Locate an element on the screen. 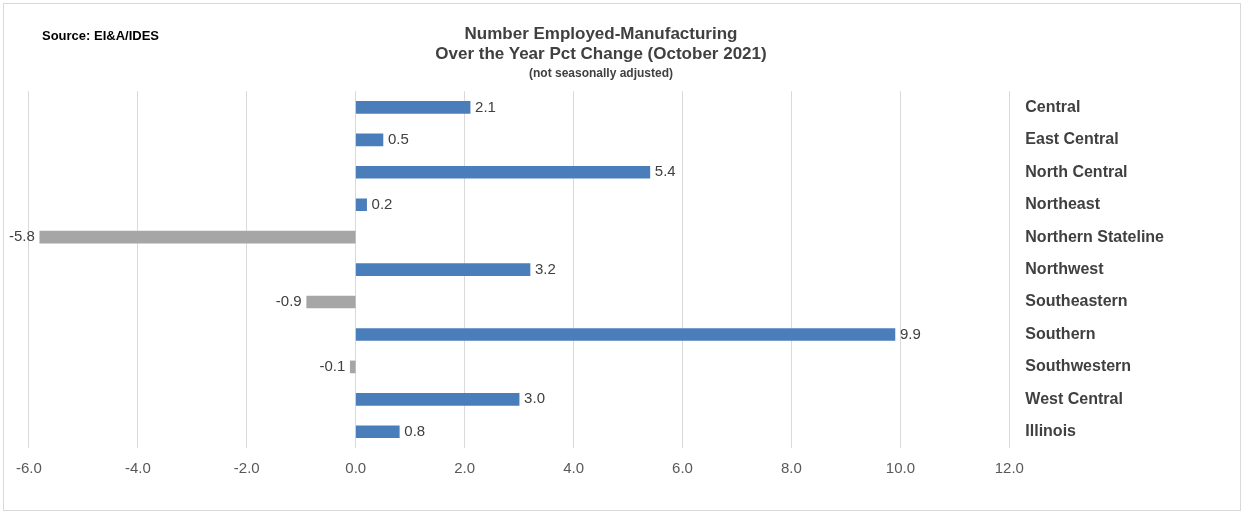 Image resolution: width=1244 pixels, height=514 pixels. data-label: 0.5 is located at coordinates (398, 138).